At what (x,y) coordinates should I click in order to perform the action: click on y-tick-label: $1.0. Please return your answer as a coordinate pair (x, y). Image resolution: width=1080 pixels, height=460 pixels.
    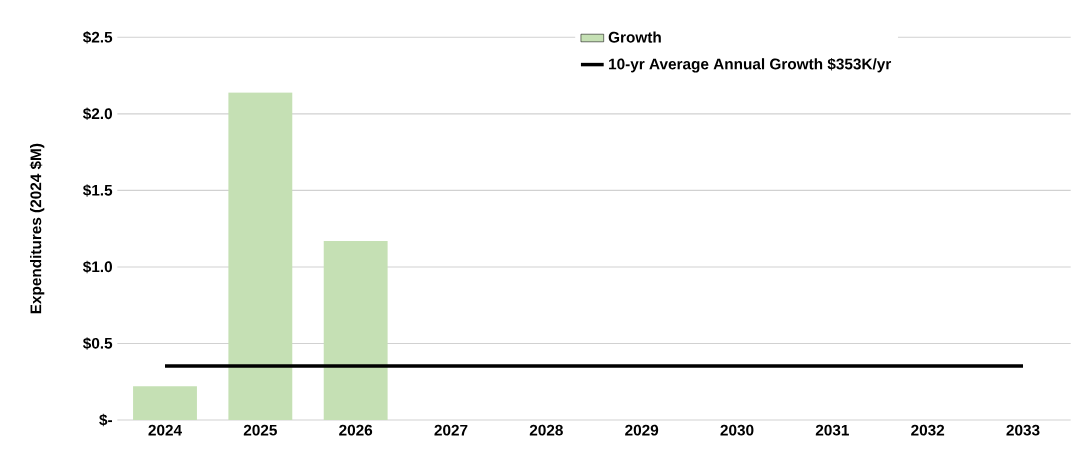
    Looking at the image, I should click on (97, 267).